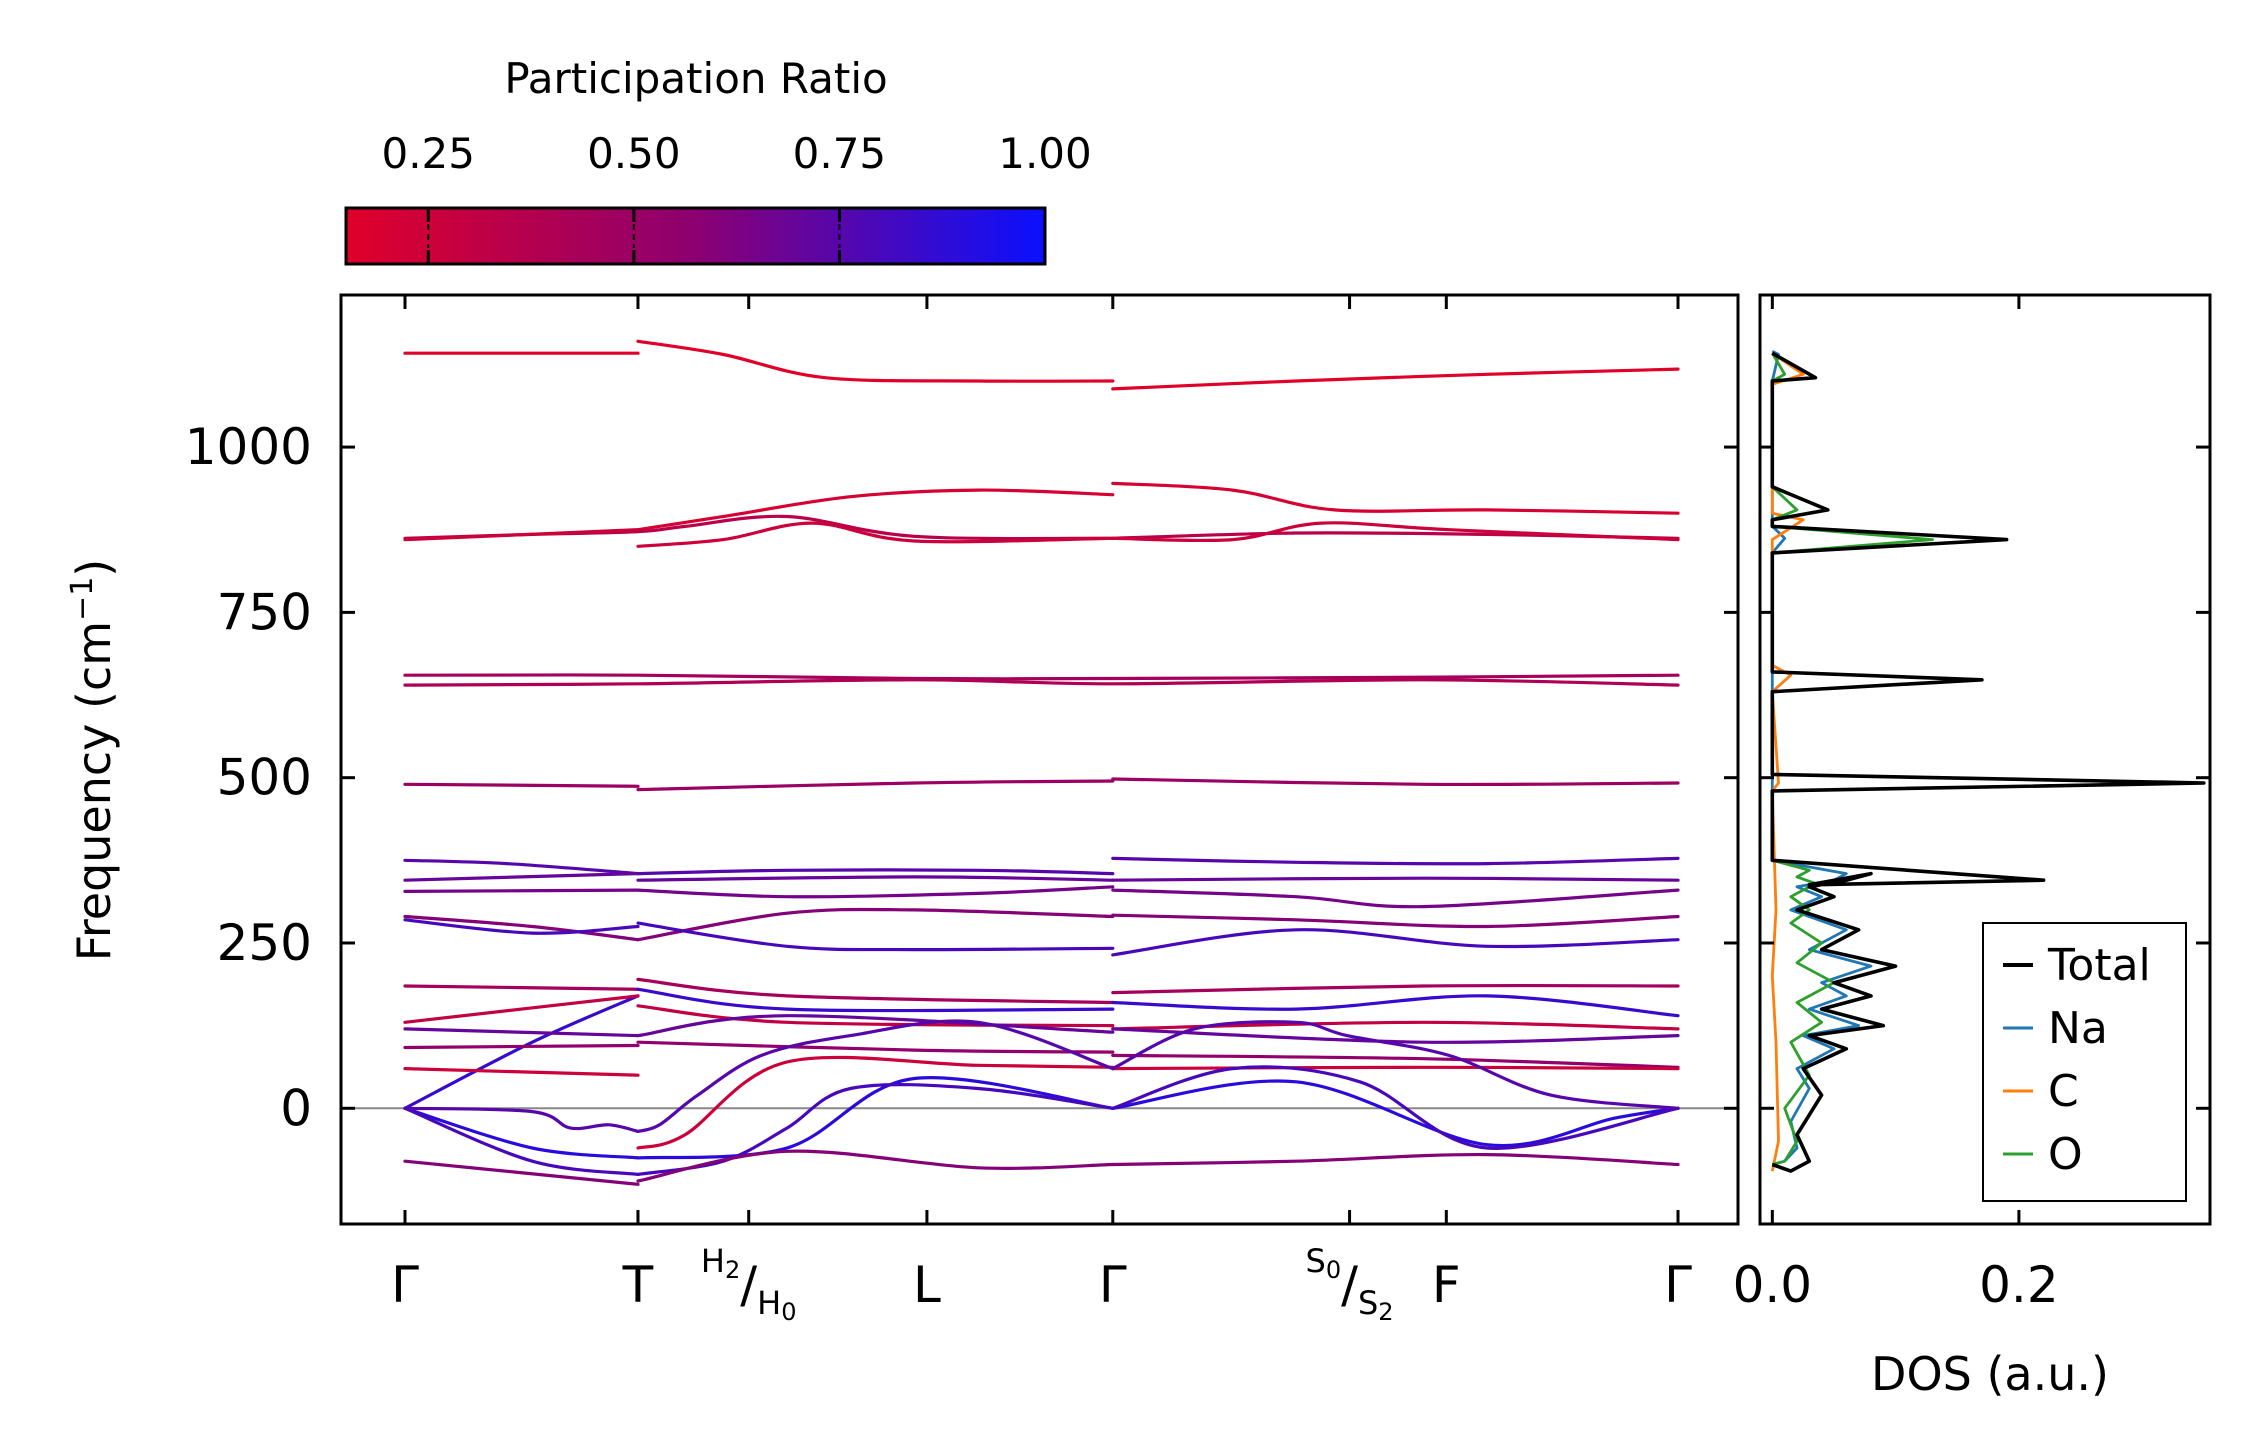  I want to click on colorbar-tick-labels: 0.25 0.50 0.75 1.00, so click(736, 153).